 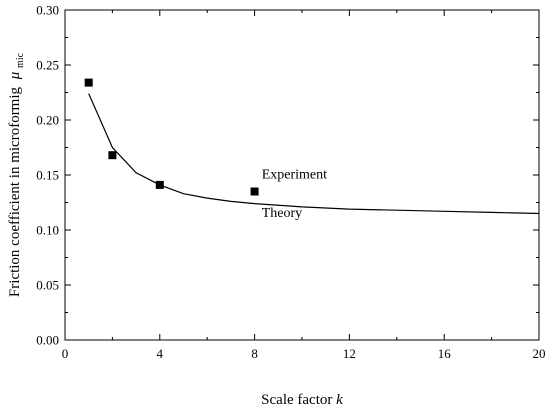 I want to click on x-axis-label-text: Scale factor, so click(x=296, y=400).